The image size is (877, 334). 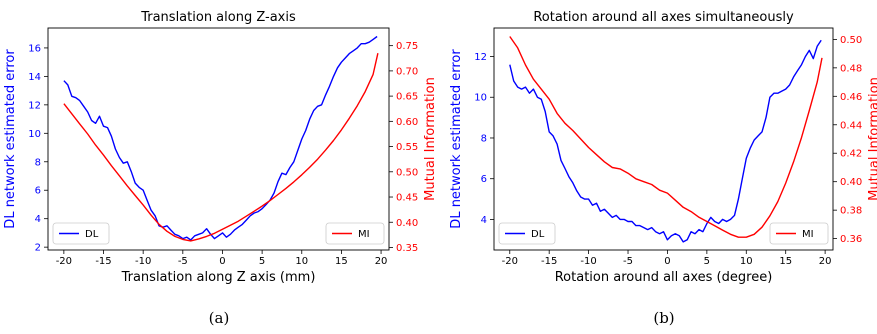 What do you see at coordinates (851, 97) in the screenshot?
I see `y-right-tick-label: 0.46` at bounding box center [851, 97].